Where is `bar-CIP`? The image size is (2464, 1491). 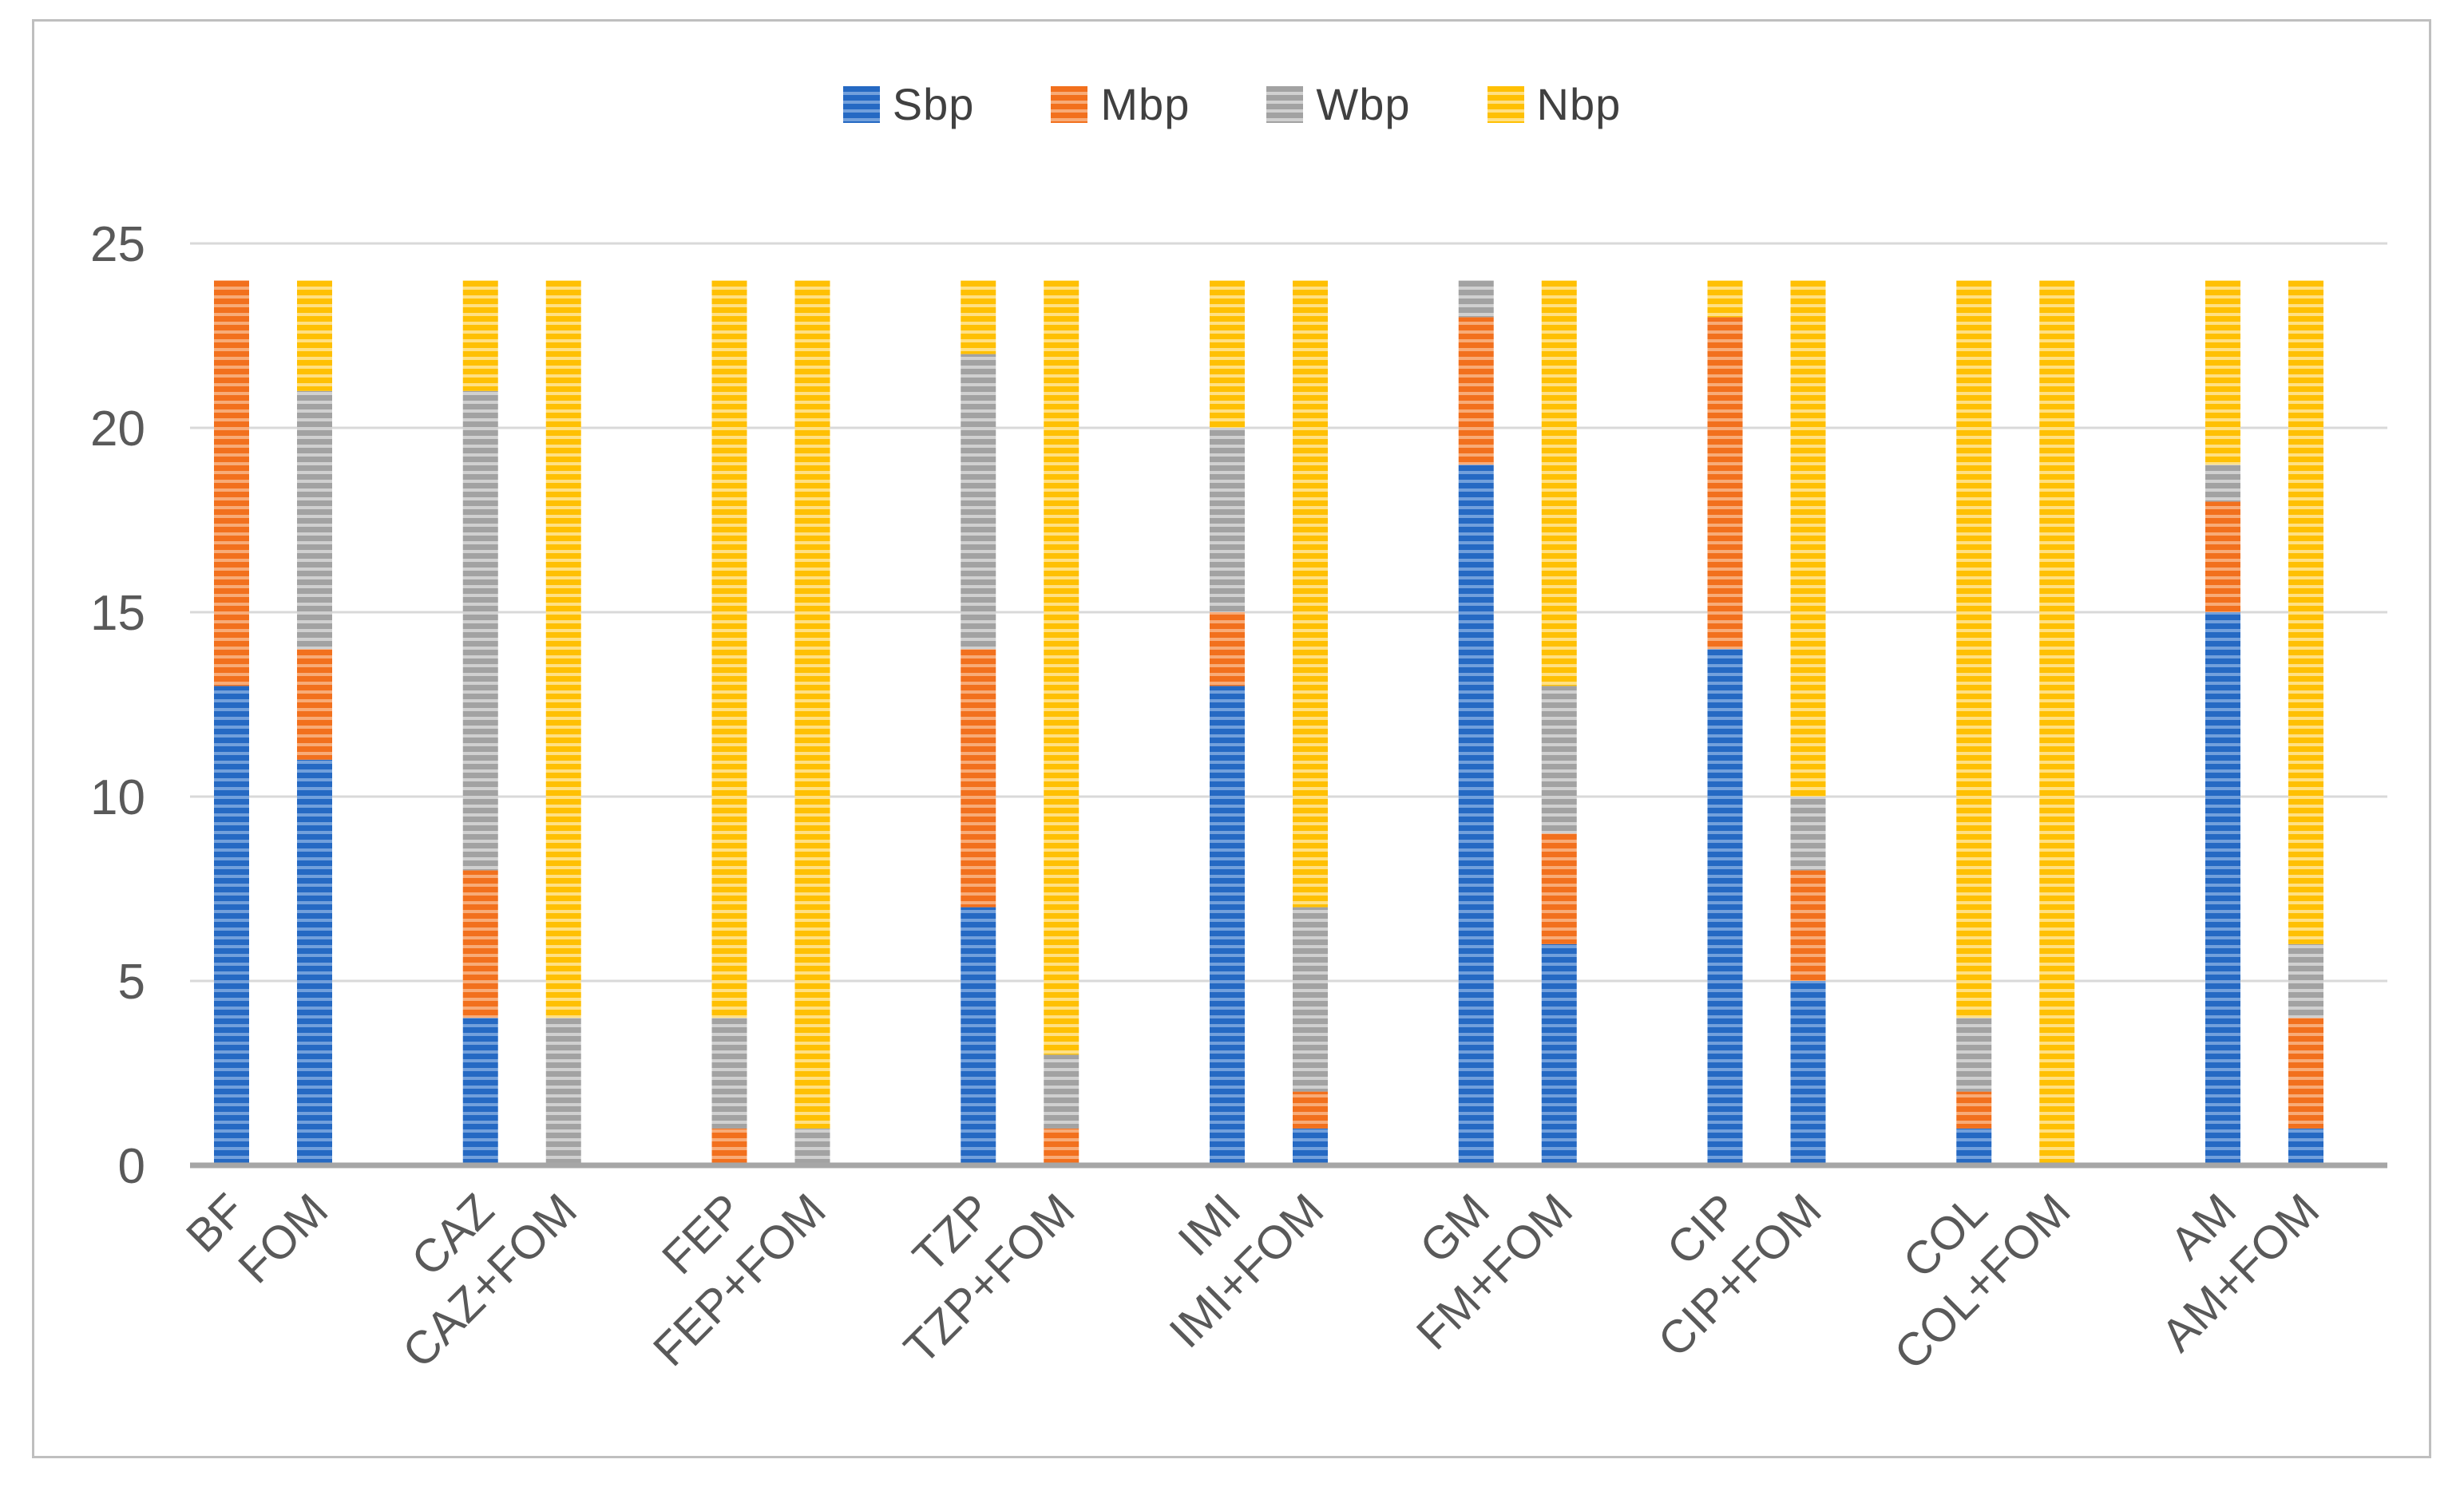 bar-CIP is located at coordinates (1725, 722).